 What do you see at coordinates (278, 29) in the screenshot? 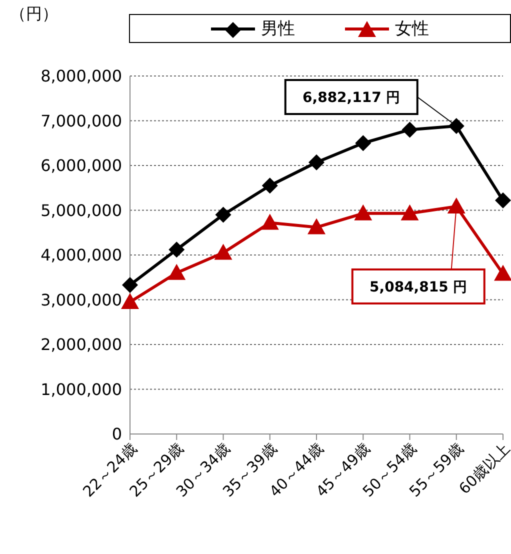
I see `legend-label: 男性` at bounding box center [278, 29].